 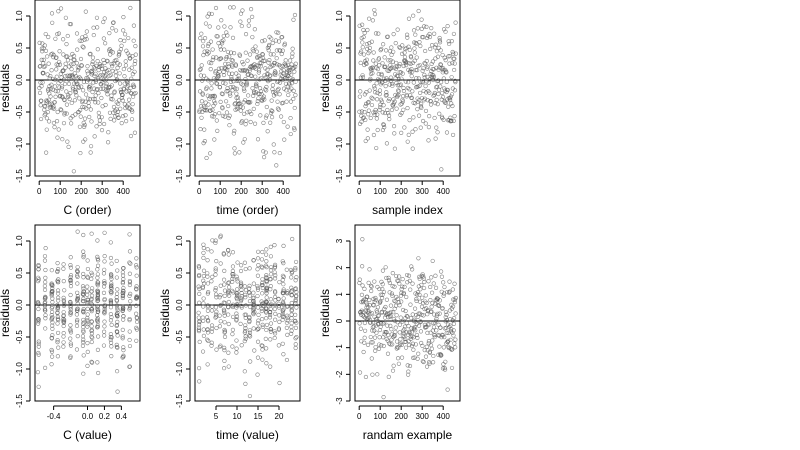 What do you see at coordinates (105, 416) in the screenshot?
I see `x-tick-label: 0.2` at bounding box center [105, 416].